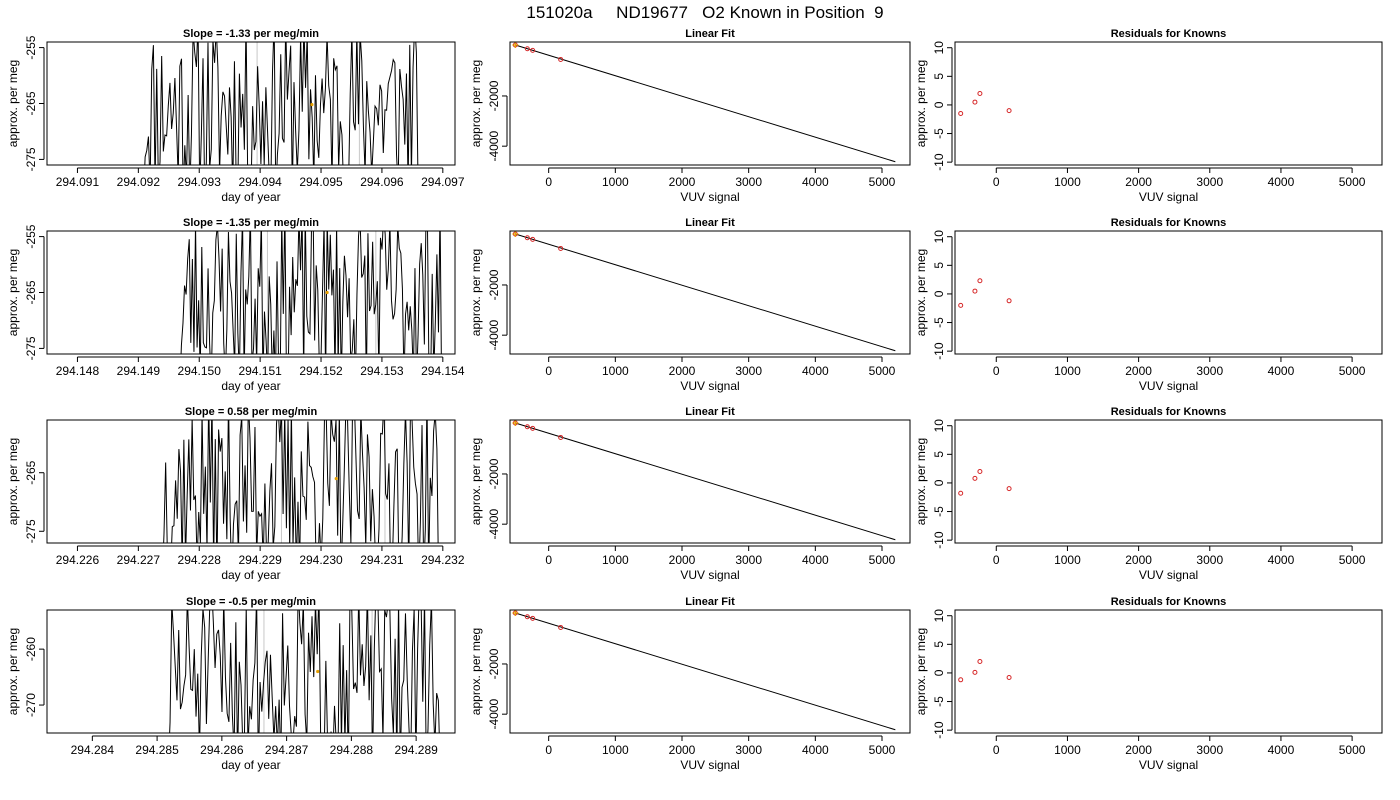 This screenshot has width=1400, height=800. What do you see at coordinates (382, 560) in the screenshot?
I see `x-tick-label: 294.231` at bounding box center [382, 560].